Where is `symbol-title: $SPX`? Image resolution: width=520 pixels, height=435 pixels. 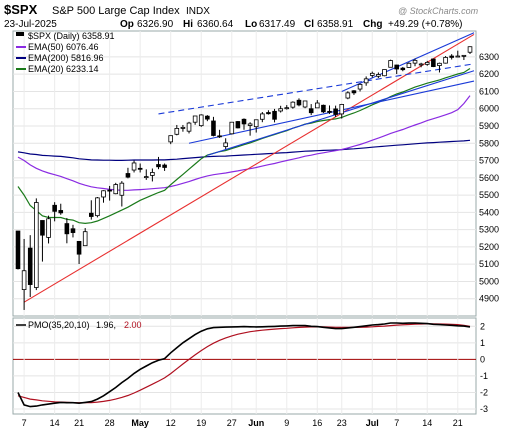 symbol-title: $SPX is located at coordinates (21, 9).